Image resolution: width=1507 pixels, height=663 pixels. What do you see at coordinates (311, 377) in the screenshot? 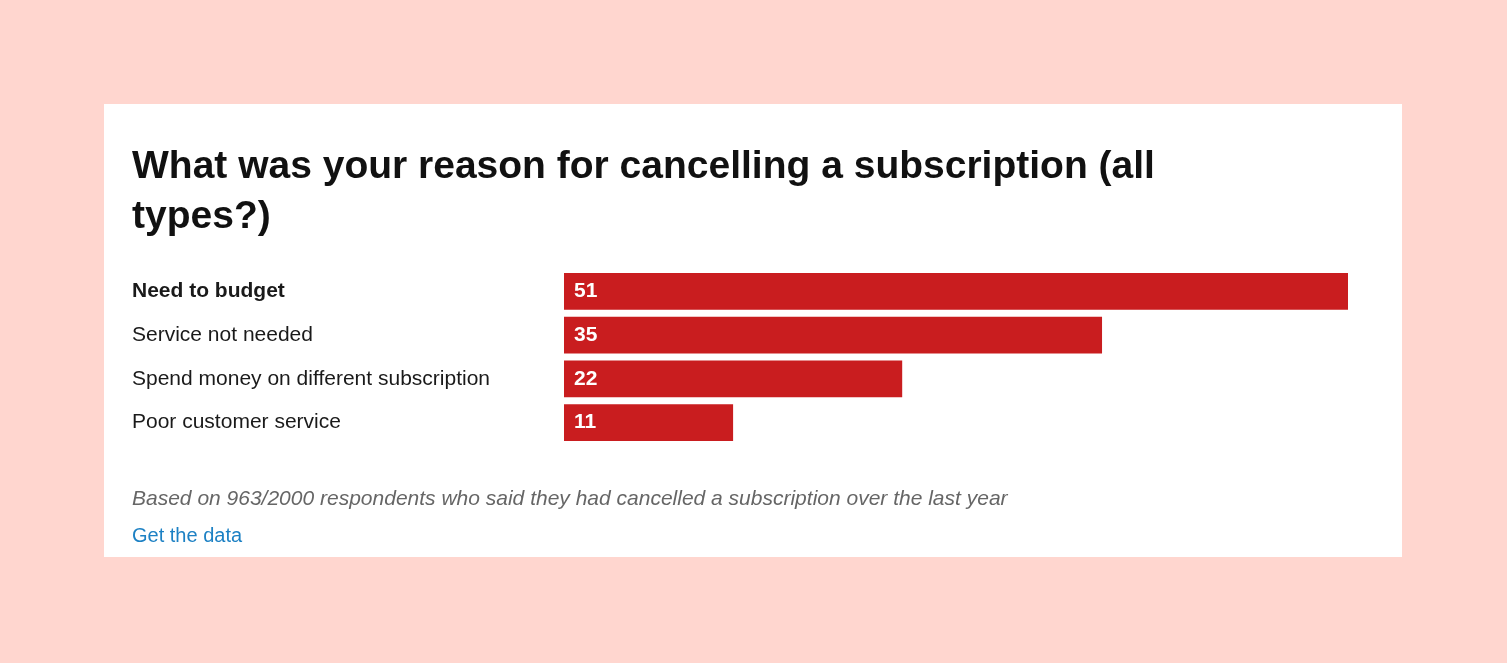
I see `y-tick-label: Spend money on different subscription` at bounding box center [311, 377].